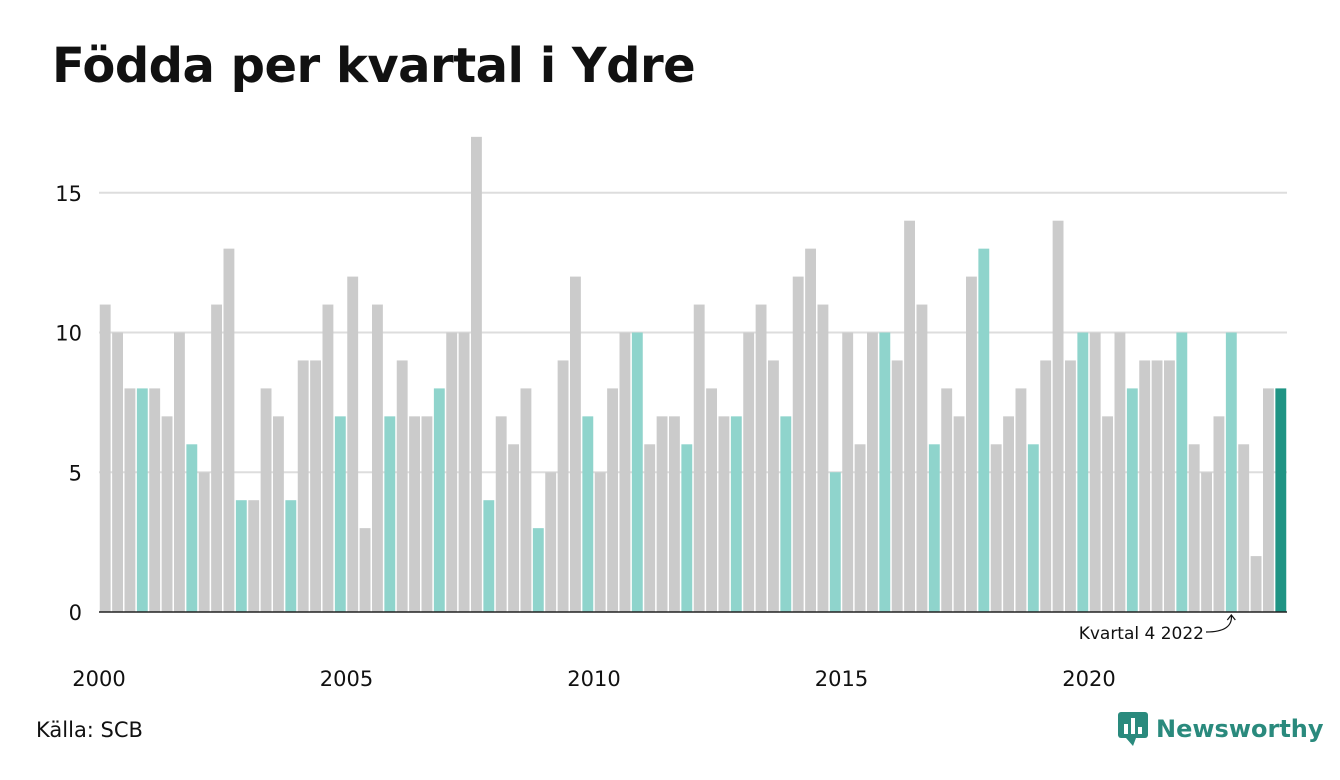 The height and width of the screenshot is (780, 1340). What do you see at coordinates (75, 613) in the screenshot?
I see `y-tick-label: 0` at bounding box center [75, 613].